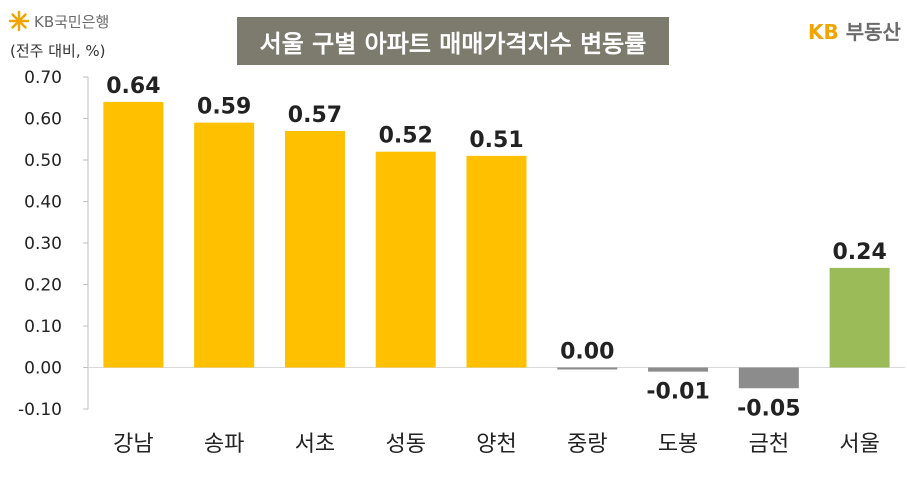 The width and height of the screenshot is (907, 486). Describe the element at coordinates (224, 107) in the screenshot. I see `data-label: 0.59` at that location.